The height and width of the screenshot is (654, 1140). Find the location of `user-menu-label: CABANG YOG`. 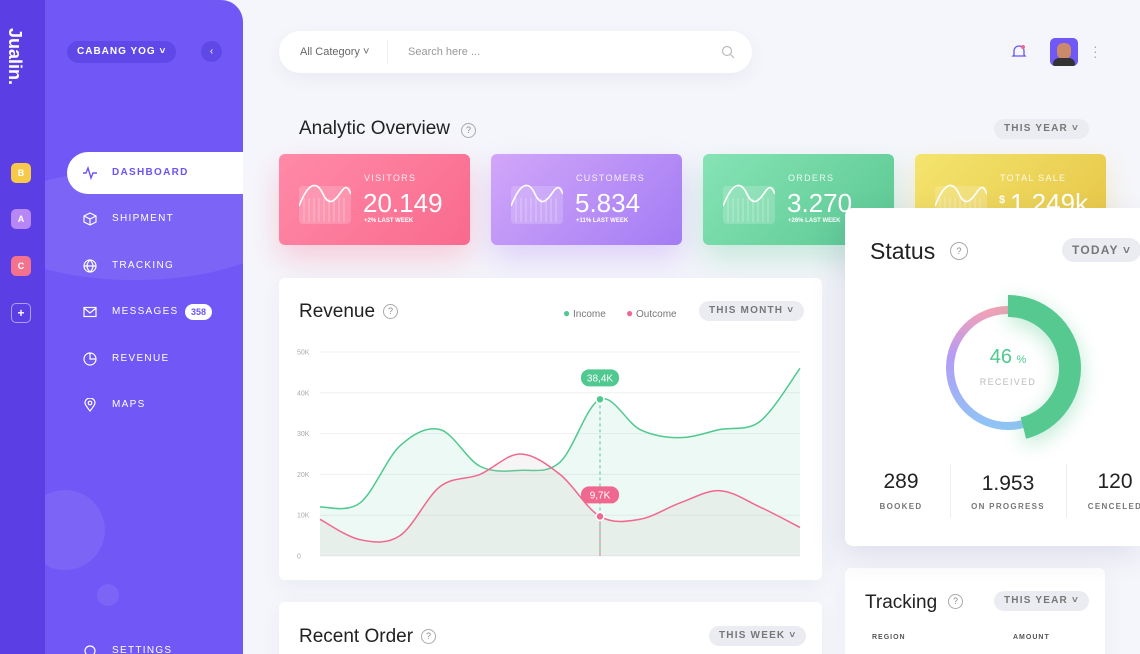

user-menu-label: CABANG YOG is located at coordinates (116, 51).